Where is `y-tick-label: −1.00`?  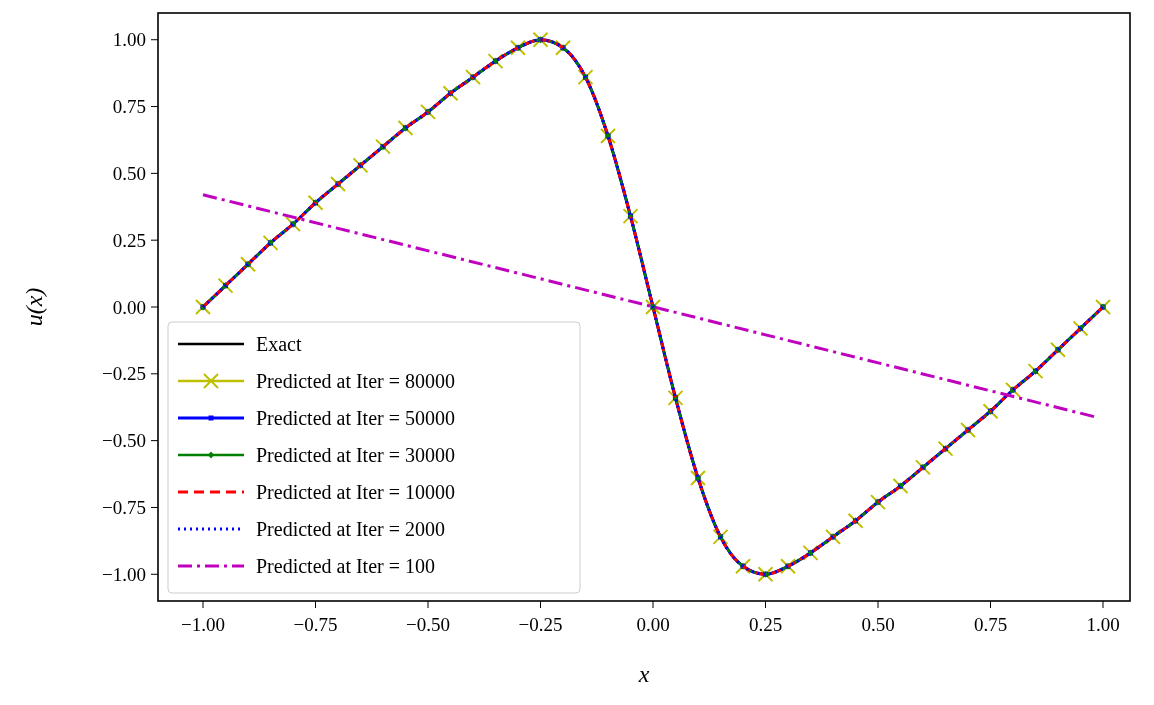 y-tick-label: −1.00 is located at coordinates (124, 574).